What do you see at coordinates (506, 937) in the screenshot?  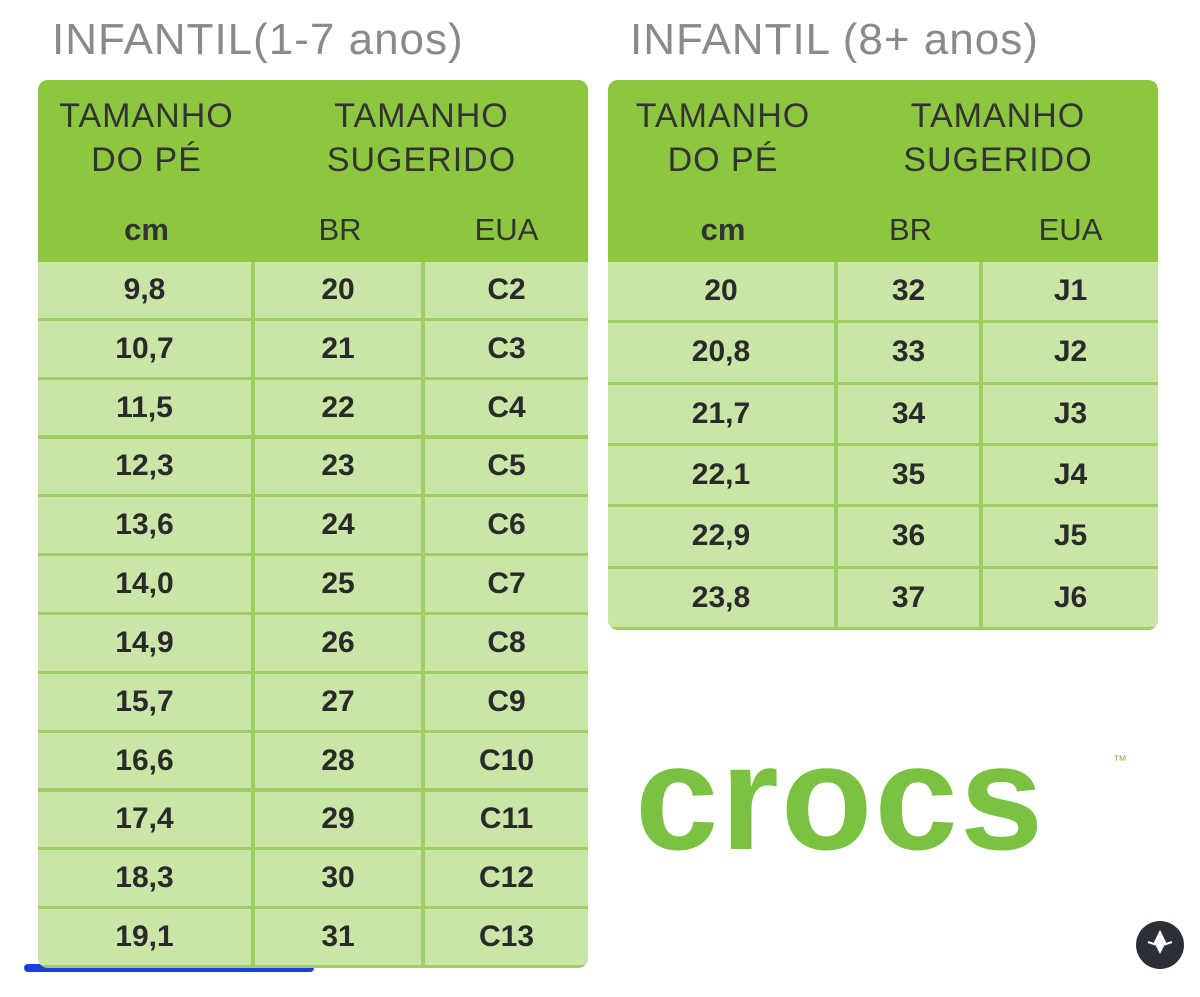 I see `table-cell: C13` at bounding box center [506, 937].